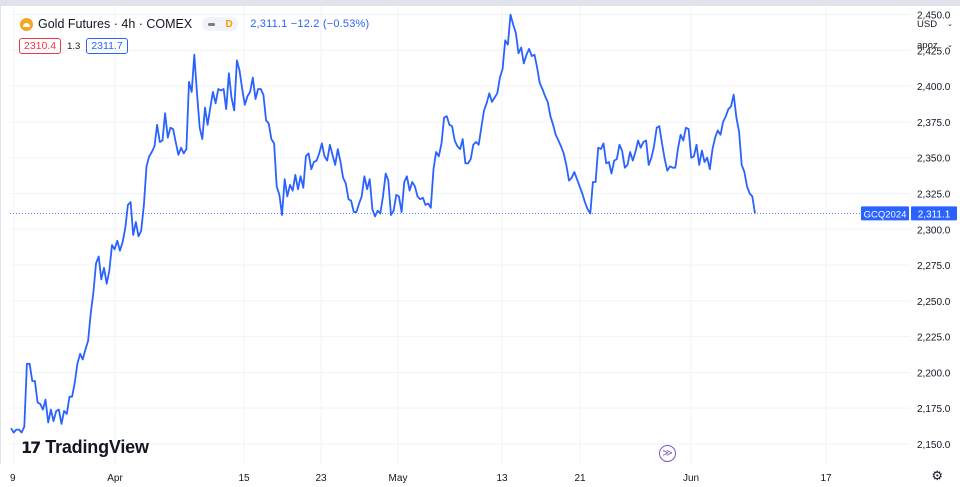 Image resolution: width=960 pixels, height=487 pixels. What do you see at coordinates (691, 478) in the screenshot?
I see `x-tick-label: Jun` at bounding box center [691, 478].